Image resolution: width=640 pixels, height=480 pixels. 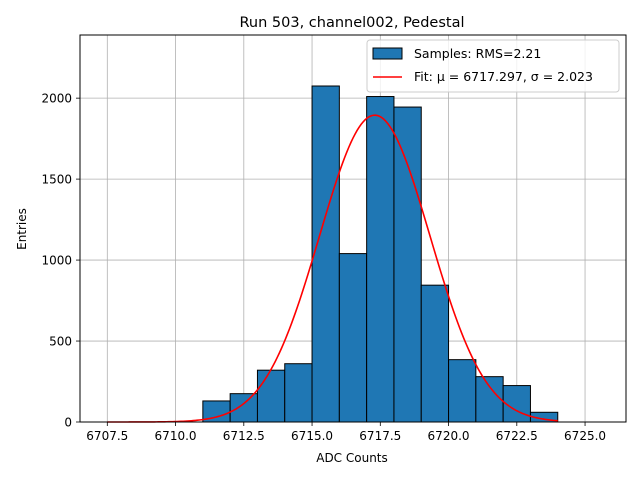 I want to click on legend-label-fit: Fit: μ = 6717.297, σ = 2.023, so click(x=503, y=76).